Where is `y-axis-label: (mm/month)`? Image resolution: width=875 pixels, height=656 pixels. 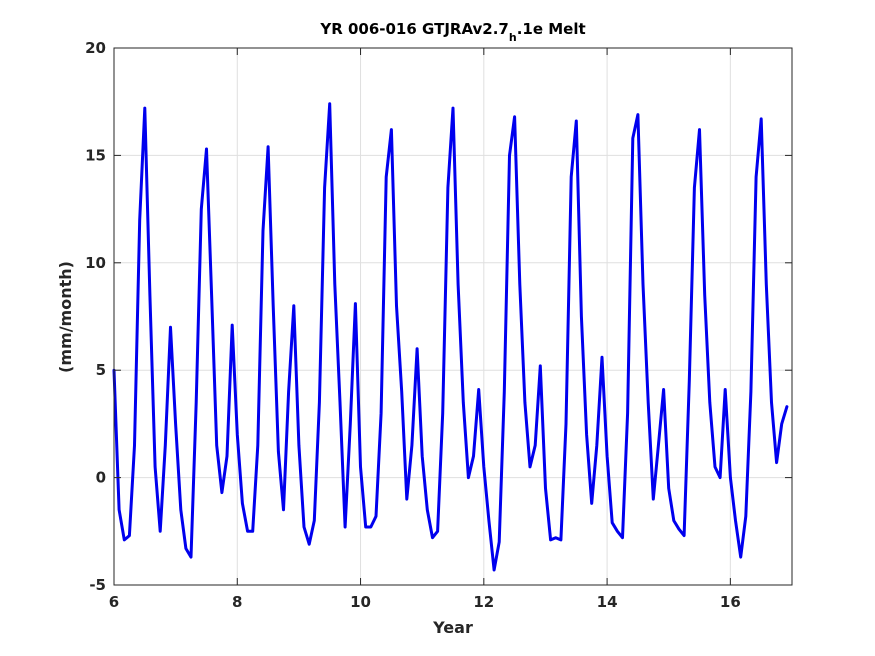 y-axis-label: (mm/month) is located at coordinates (65, 317).